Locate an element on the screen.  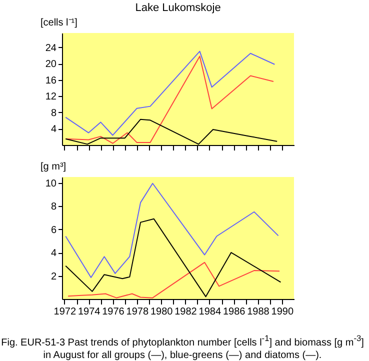
text: Fig. EUR-51-3 Past trends of phytoplankton number [cells l$^{-1}$] and biomass [g m$^{-3}$] in August for all groups (—), blue-greens (—) and diatoms (—). is located at coordinates (182, 347).